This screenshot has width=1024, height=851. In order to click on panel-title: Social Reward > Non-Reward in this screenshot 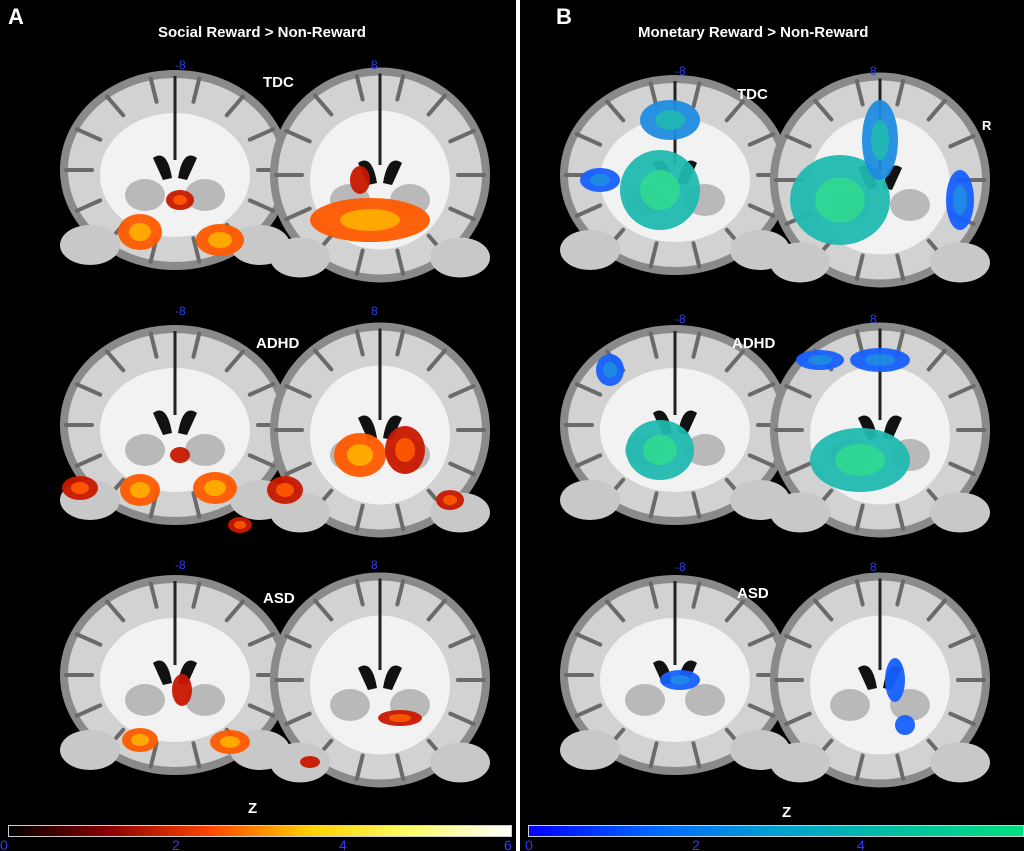, I will do `click(262, 32)`.